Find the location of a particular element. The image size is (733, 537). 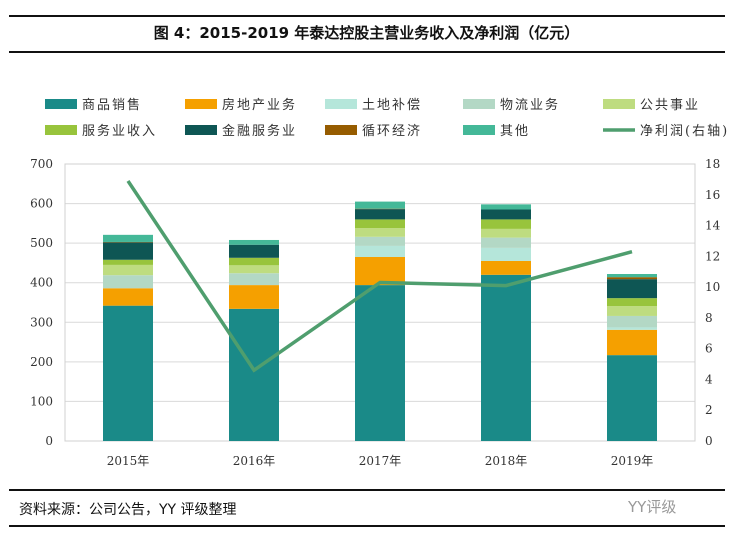

y-tick-label: 100 is located at coordinates (41, 401).